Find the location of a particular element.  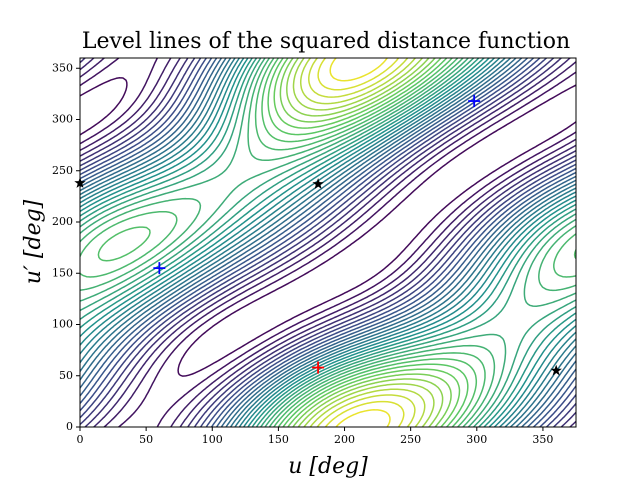

x-tick-label: 0 is located at coordinates (80, 439).